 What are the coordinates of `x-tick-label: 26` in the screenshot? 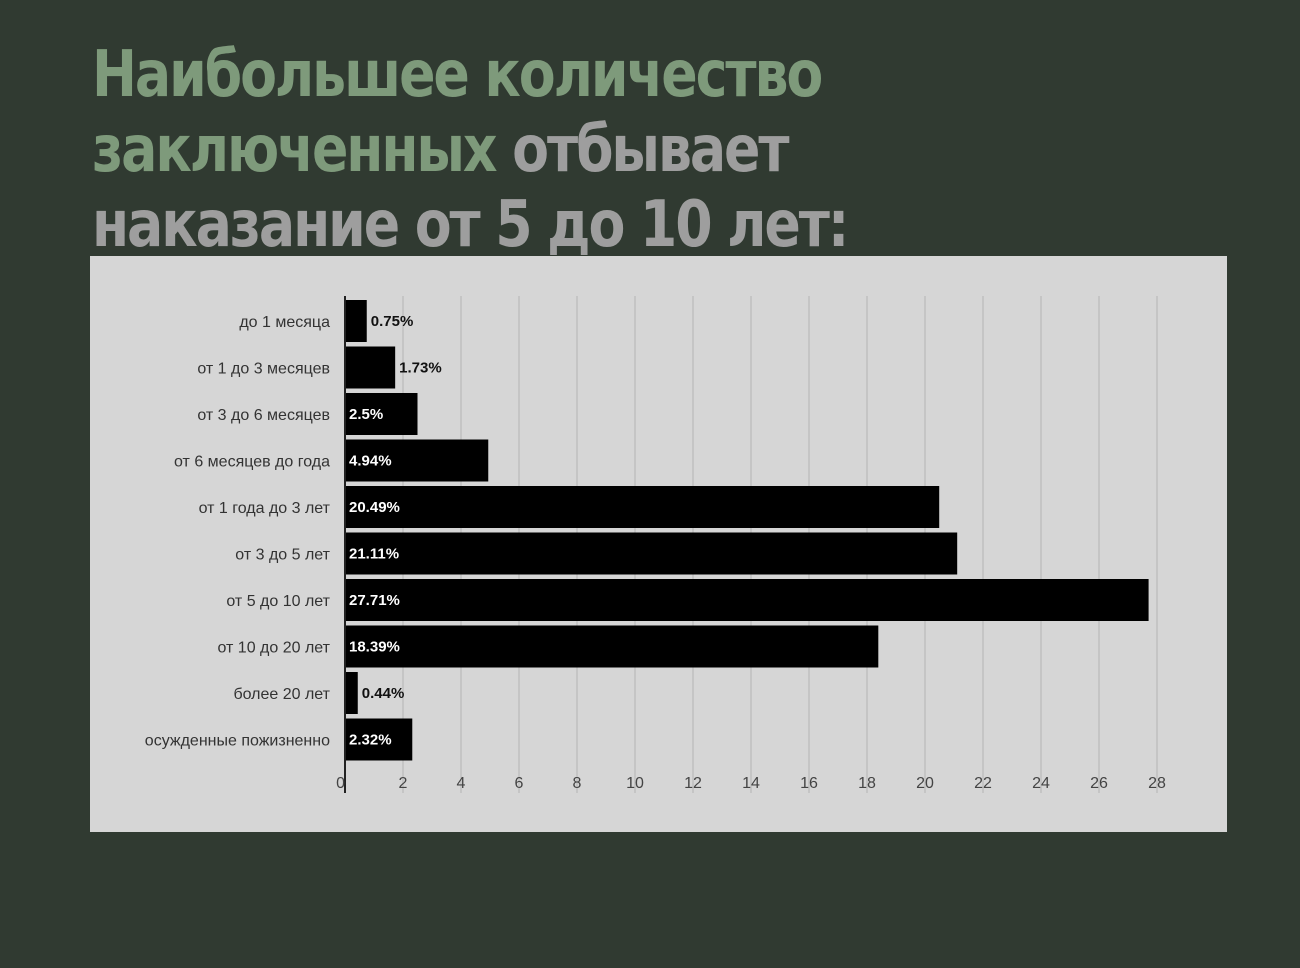 It's located at (1099, 783).